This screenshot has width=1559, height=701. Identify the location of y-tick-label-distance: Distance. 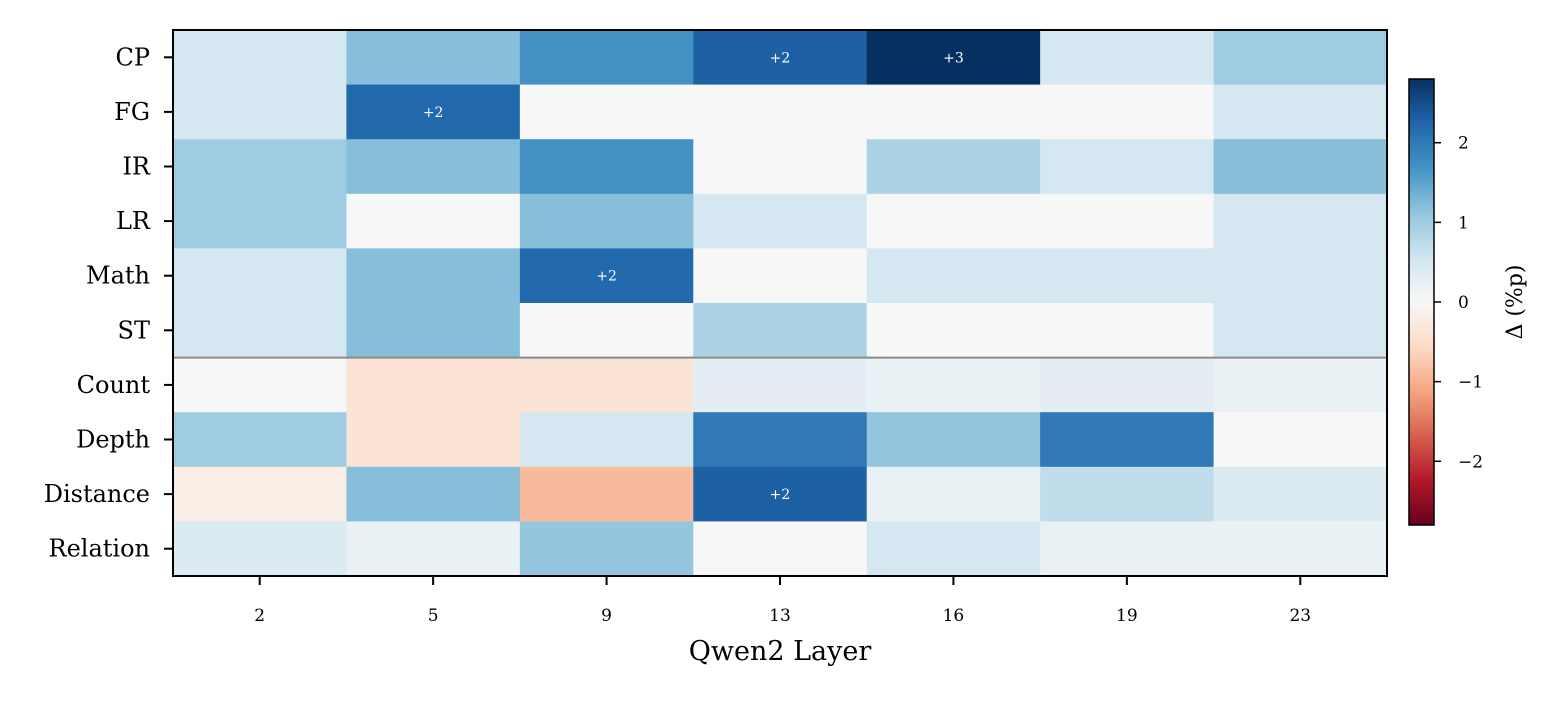
(97, 494).